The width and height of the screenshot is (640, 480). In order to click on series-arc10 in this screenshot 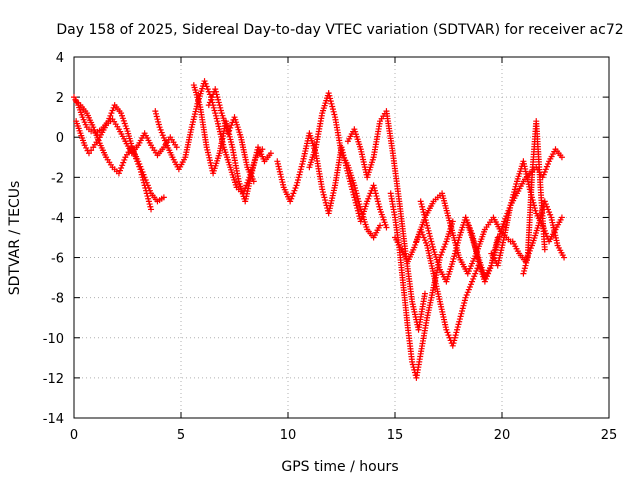, I will do `click(421, 285)`.